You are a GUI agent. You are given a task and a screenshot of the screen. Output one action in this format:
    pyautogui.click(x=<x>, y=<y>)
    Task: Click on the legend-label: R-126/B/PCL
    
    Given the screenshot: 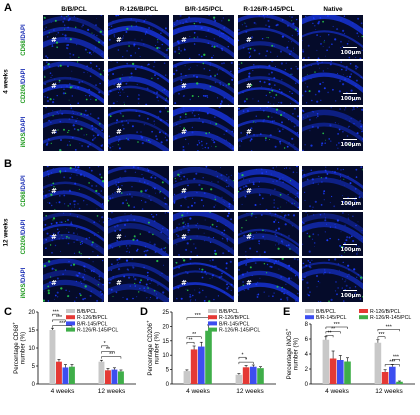 What is the action you would take?
    pyautogui.click(x=385, y=312)
    